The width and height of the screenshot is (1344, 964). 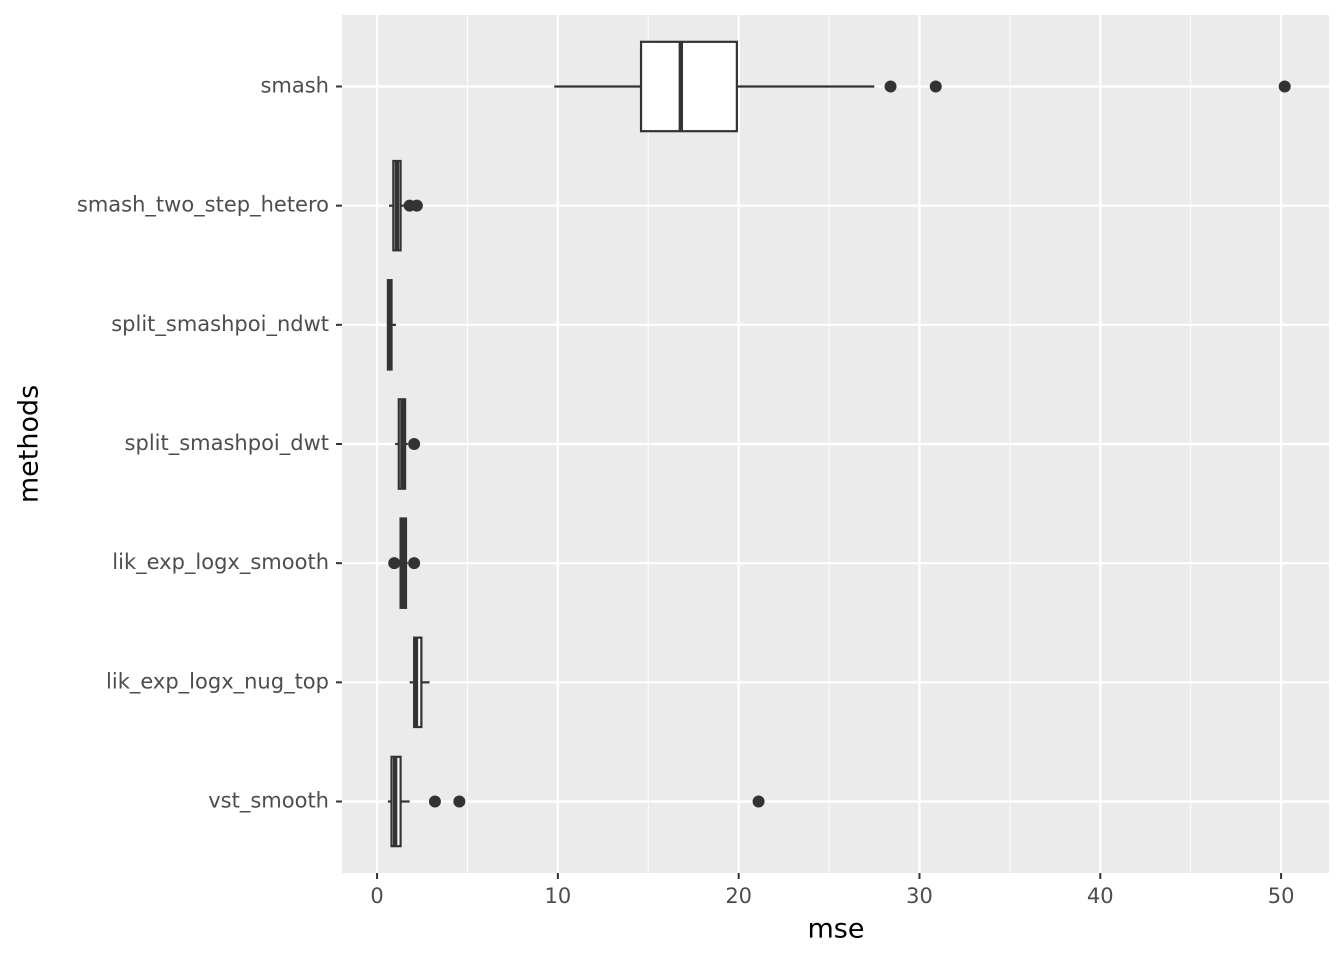 I want to click on y-tick-label: smash, so click(x=294, y=86).